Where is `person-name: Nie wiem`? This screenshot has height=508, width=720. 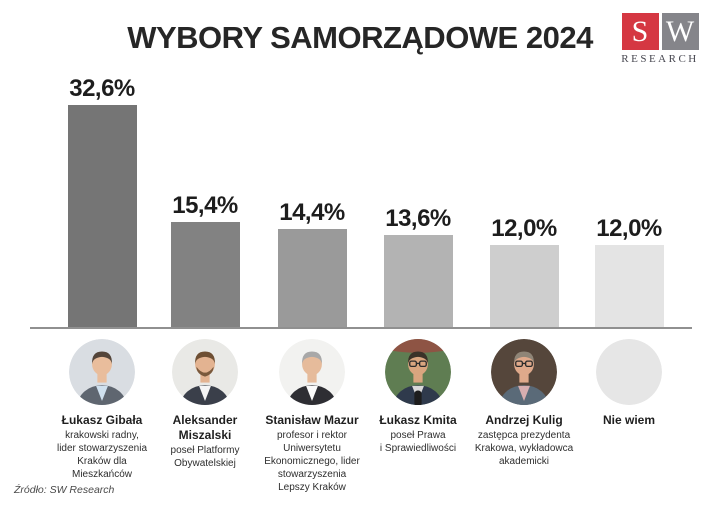 person-name: Nie wiem is located at coordinates (629, 420).